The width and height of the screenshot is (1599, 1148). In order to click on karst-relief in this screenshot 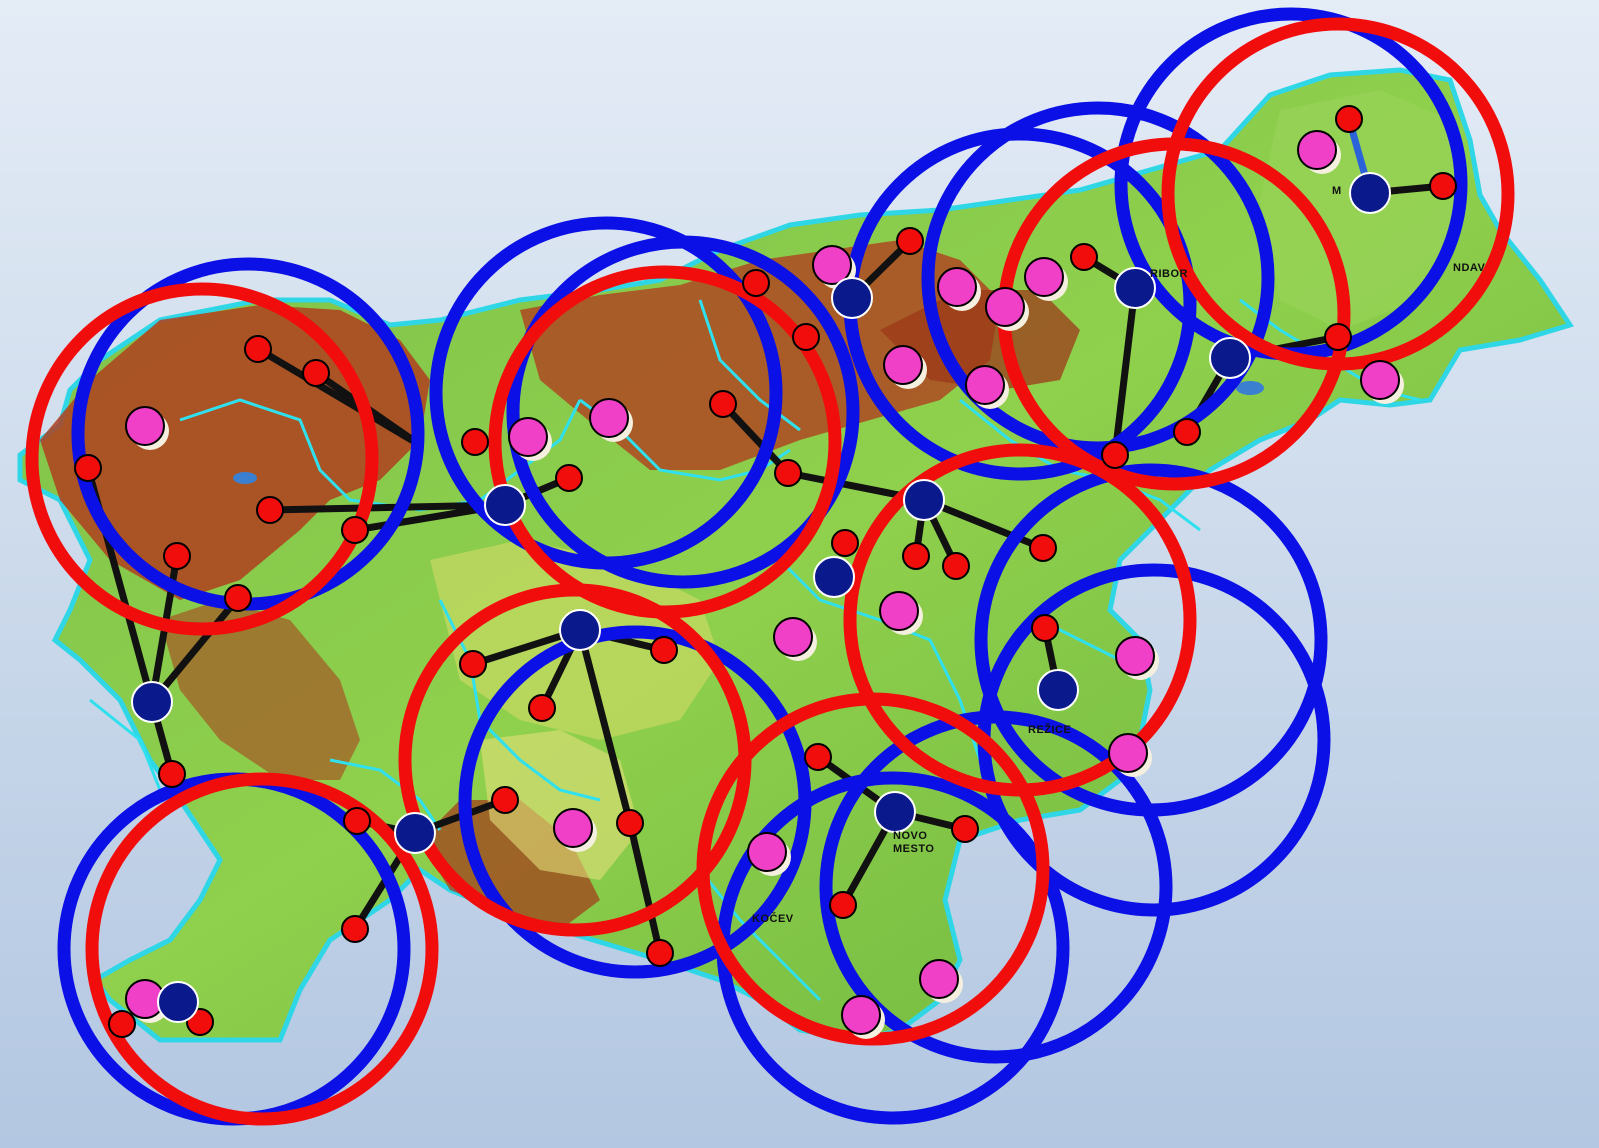, I will do `click(260, 690)`.